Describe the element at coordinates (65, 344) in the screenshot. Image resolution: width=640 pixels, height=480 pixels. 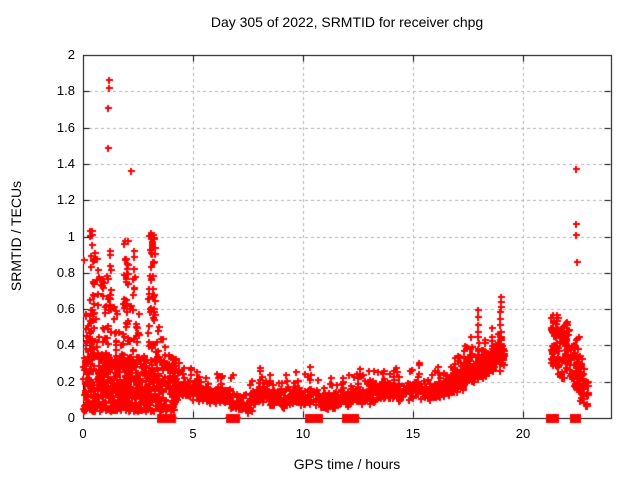
I see `y-tick-label: 0.4` at that location.